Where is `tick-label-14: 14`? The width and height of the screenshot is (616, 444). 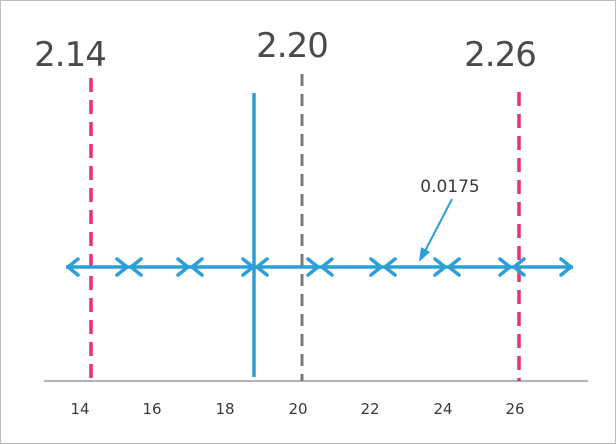 tick-label-14: 14 is located at coordinates (79, 409).